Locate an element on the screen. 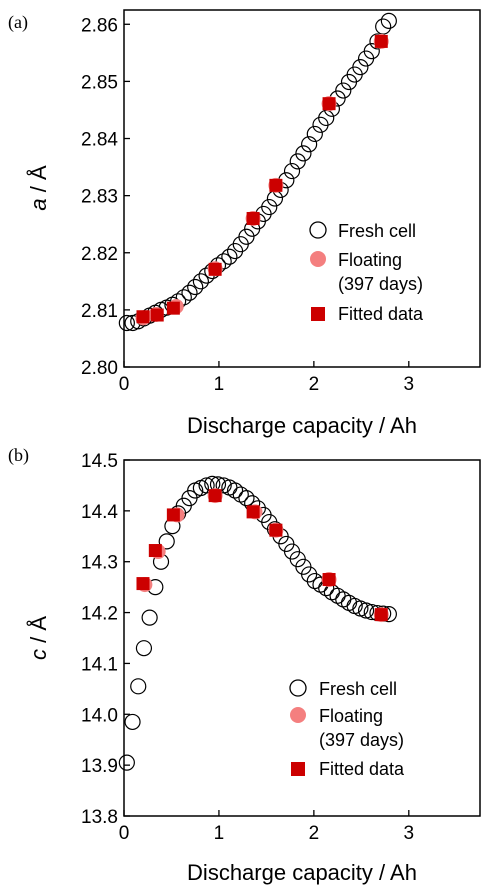 The width and height of the screenshot is (482, 886). panel-b-legend-fitted-marker is located at coordinates (298, 769).